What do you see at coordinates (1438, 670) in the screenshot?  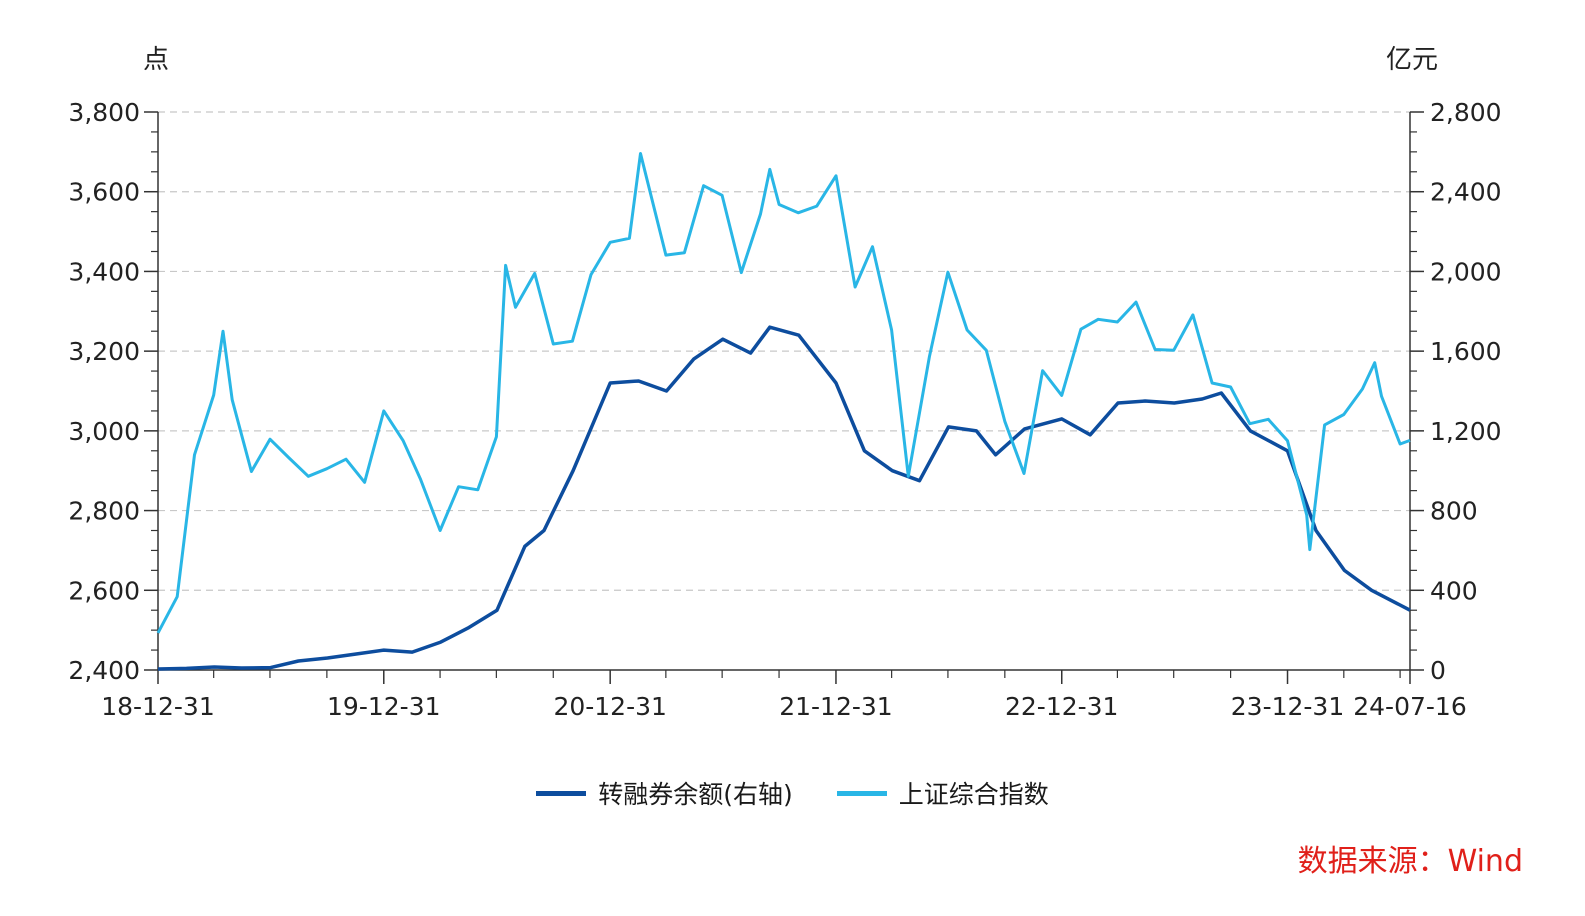 I see `right-tick-label: 0` at bounding box center [1438, 670].